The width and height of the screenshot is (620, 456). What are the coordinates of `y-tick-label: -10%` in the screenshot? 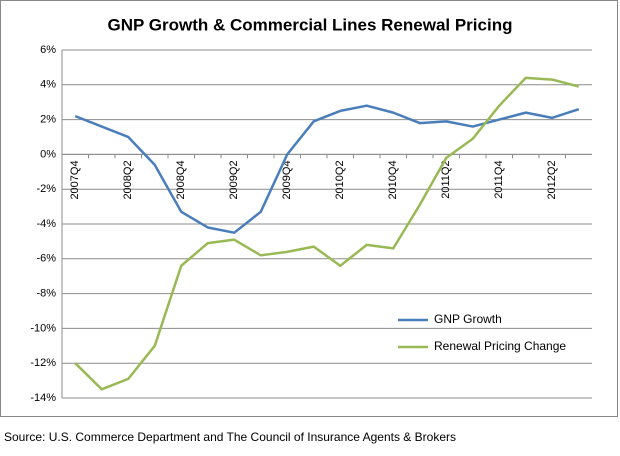 It's located at (43, 328).